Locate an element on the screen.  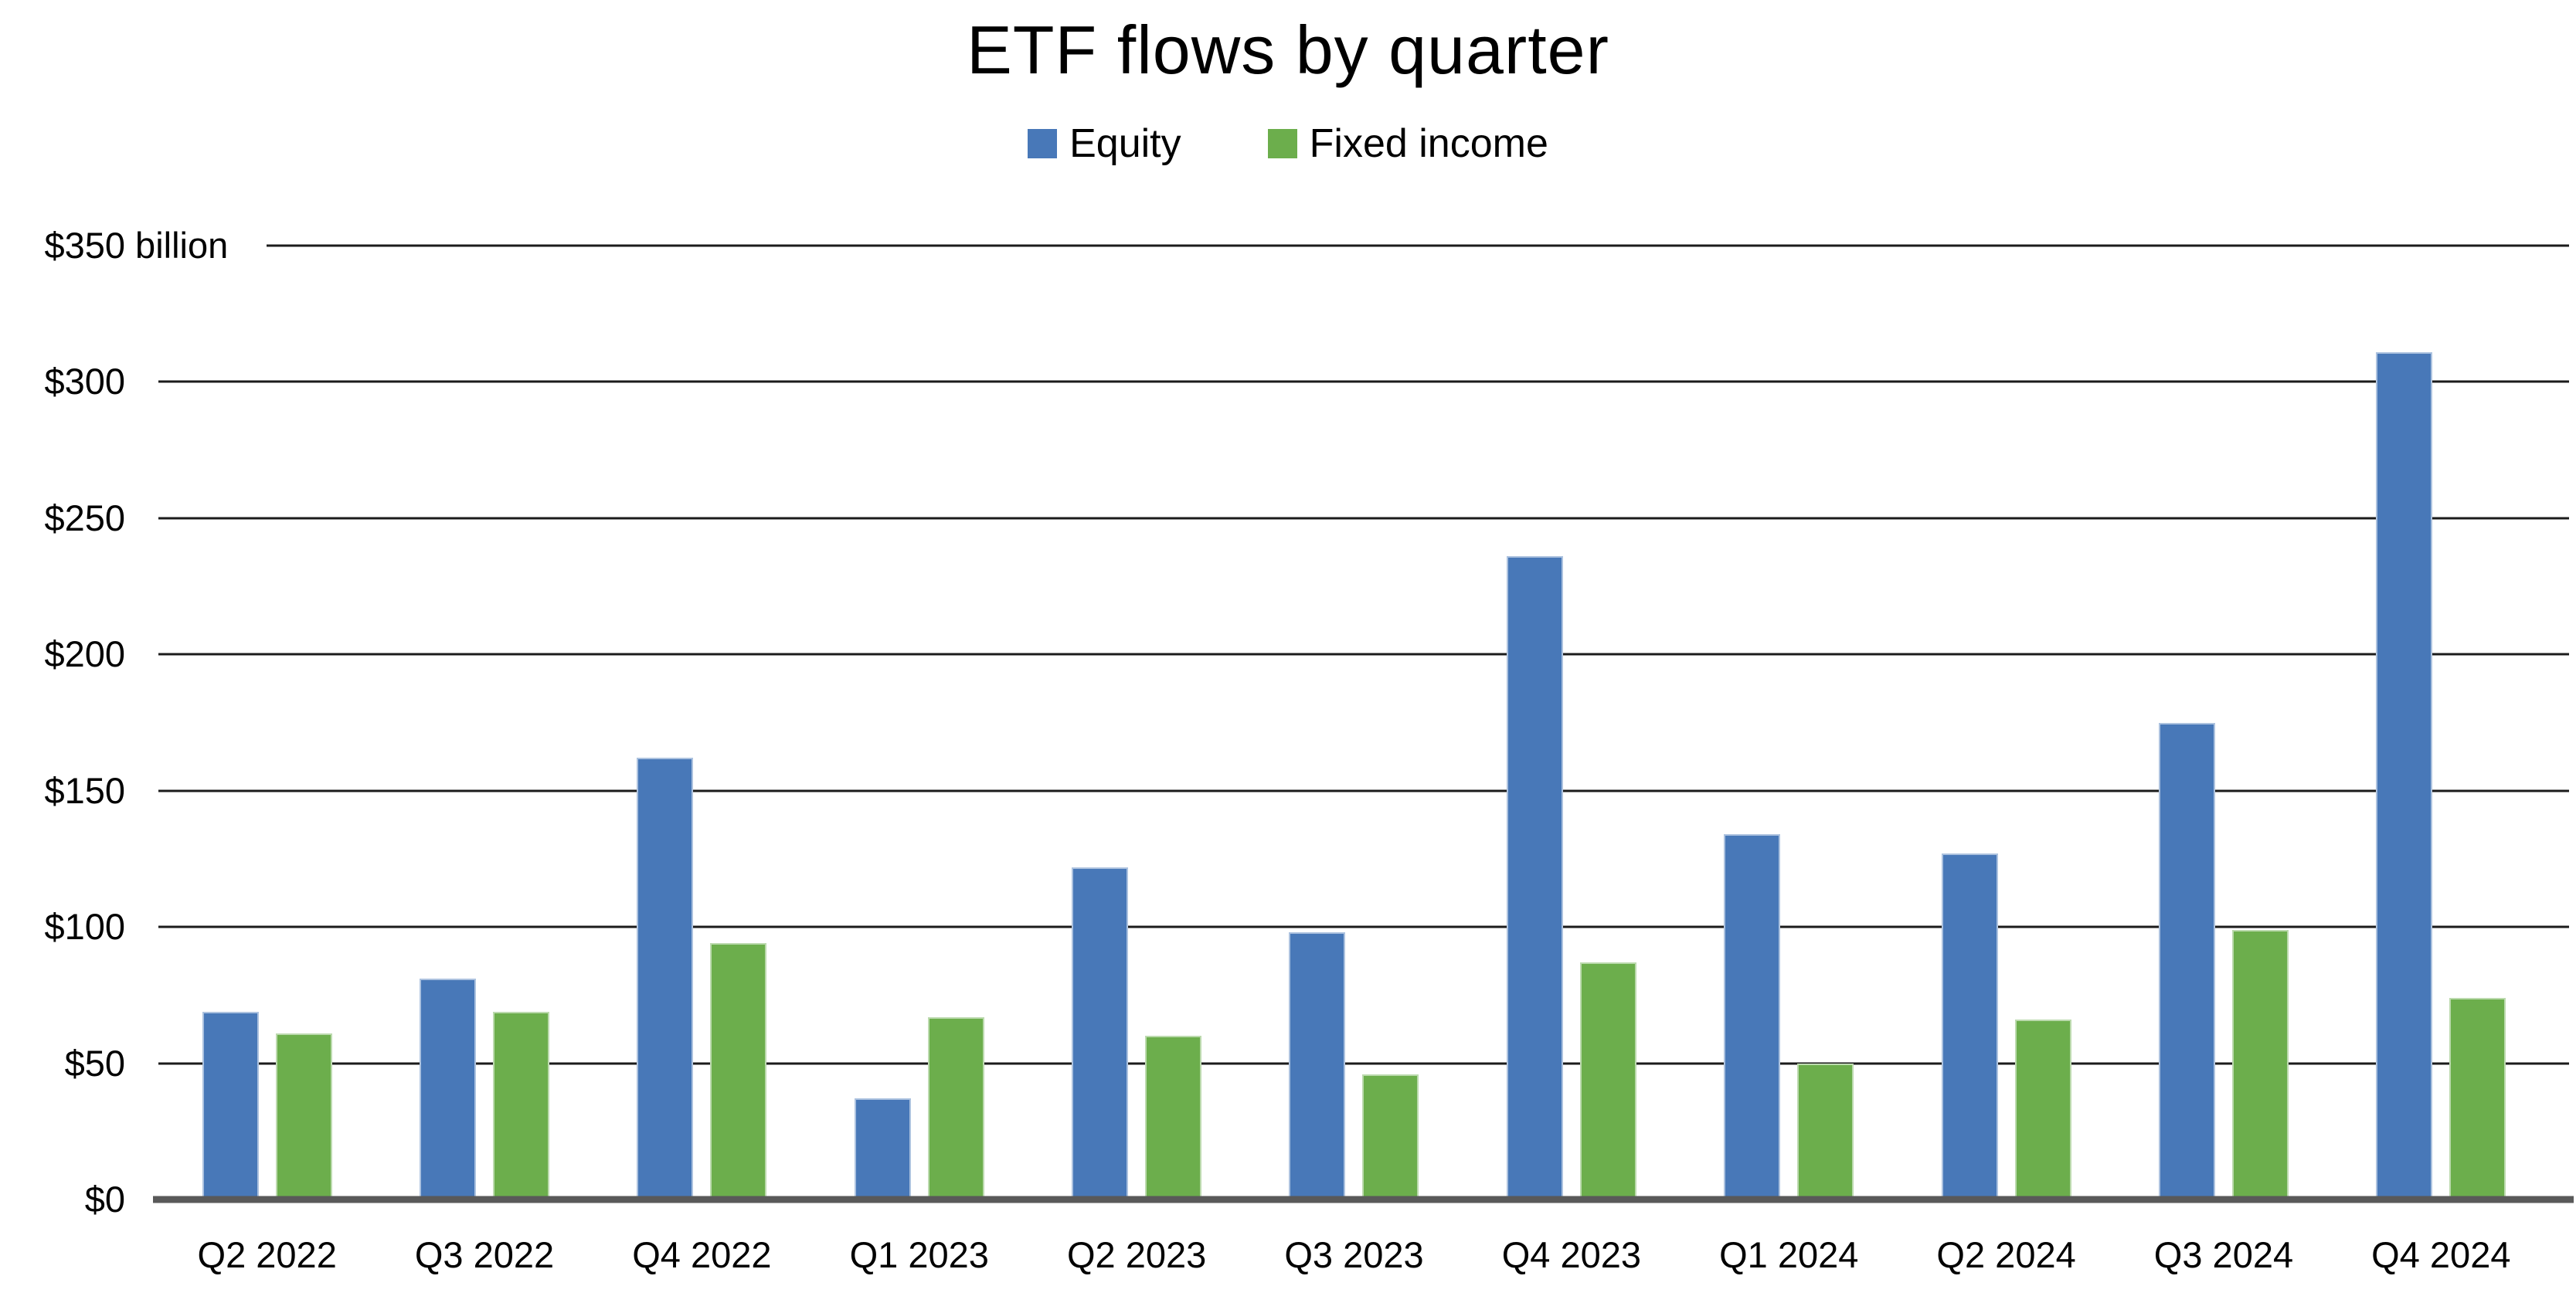
x-tick-label: Q4 2024 is located at coordinates (2441, 1254).